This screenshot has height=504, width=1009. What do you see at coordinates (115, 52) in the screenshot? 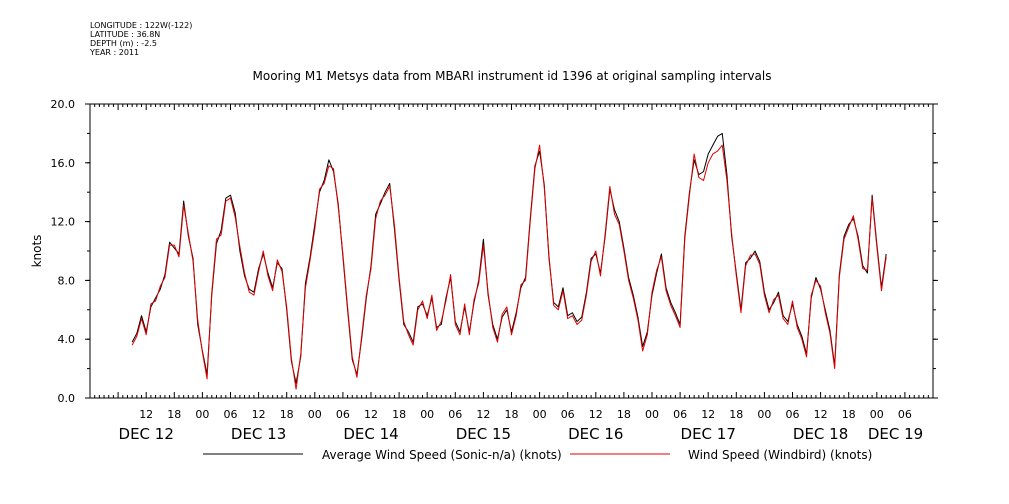
I see `year-label: YEAR : 2011` at bounding box center [115, 52].